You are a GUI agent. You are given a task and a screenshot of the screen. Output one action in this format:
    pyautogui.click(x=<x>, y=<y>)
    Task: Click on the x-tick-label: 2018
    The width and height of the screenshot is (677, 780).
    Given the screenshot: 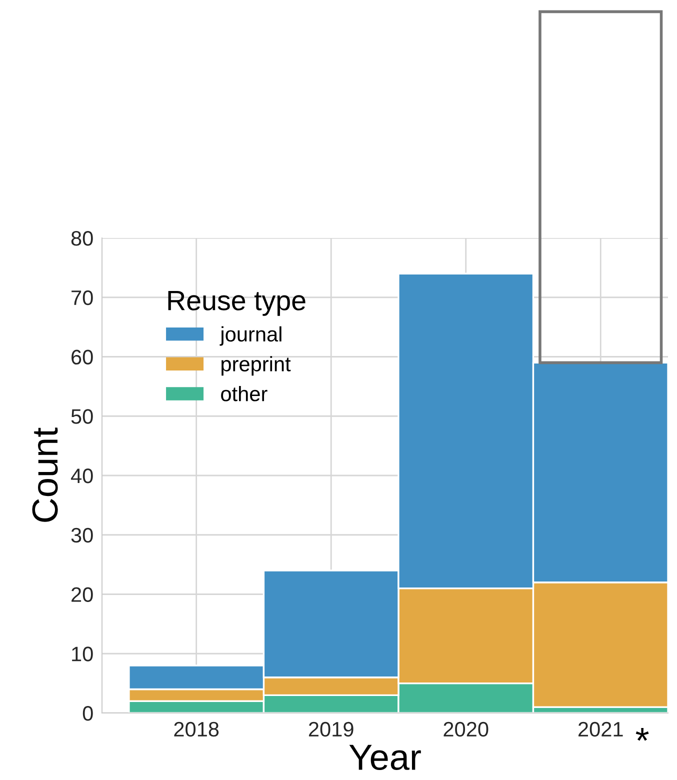 What is the action you would take?
    pyautogui.click(x=196, y=729)
    